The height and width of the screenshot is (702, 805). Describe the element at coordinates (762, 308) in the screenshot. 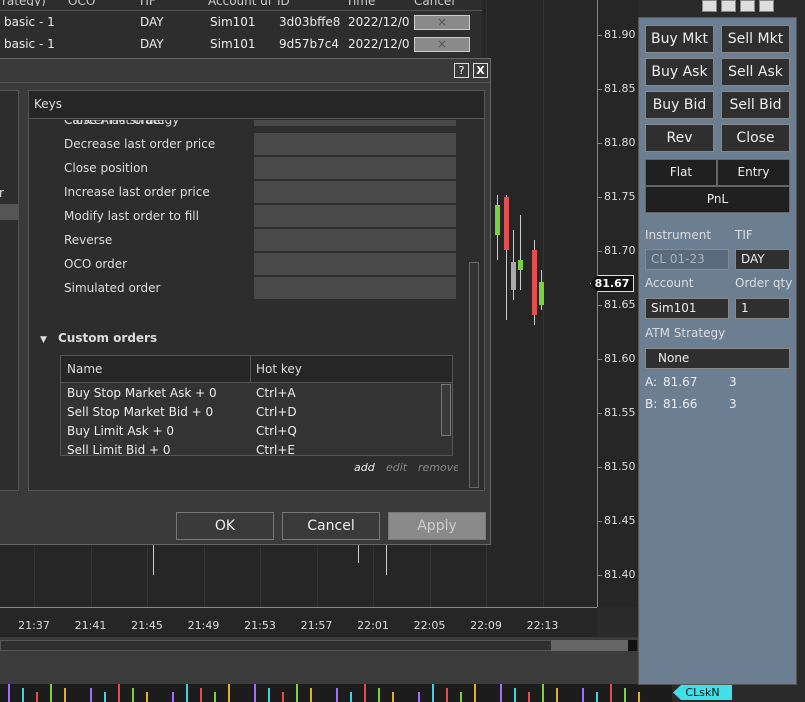

I see `select: 1` at that location.